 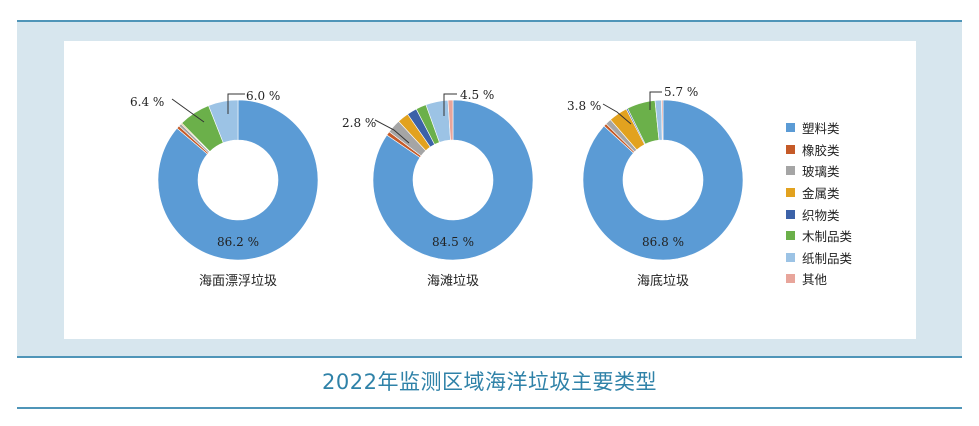 I want to click on data-label: 84.5 %, so click(x=453, y=242).